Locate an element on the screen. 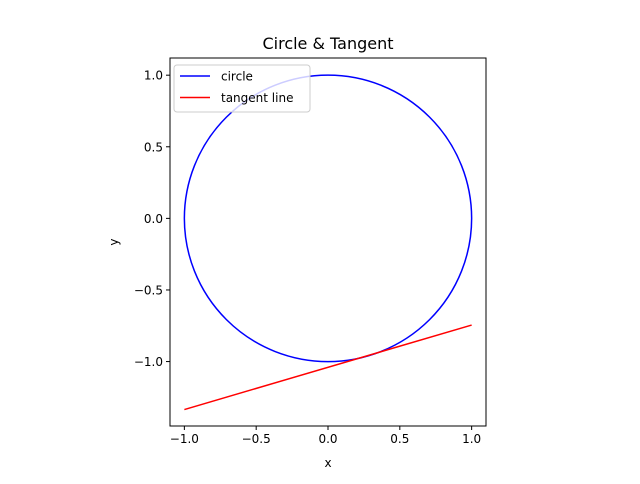  legend: circle tangent line is located at coordinates (242, 88).